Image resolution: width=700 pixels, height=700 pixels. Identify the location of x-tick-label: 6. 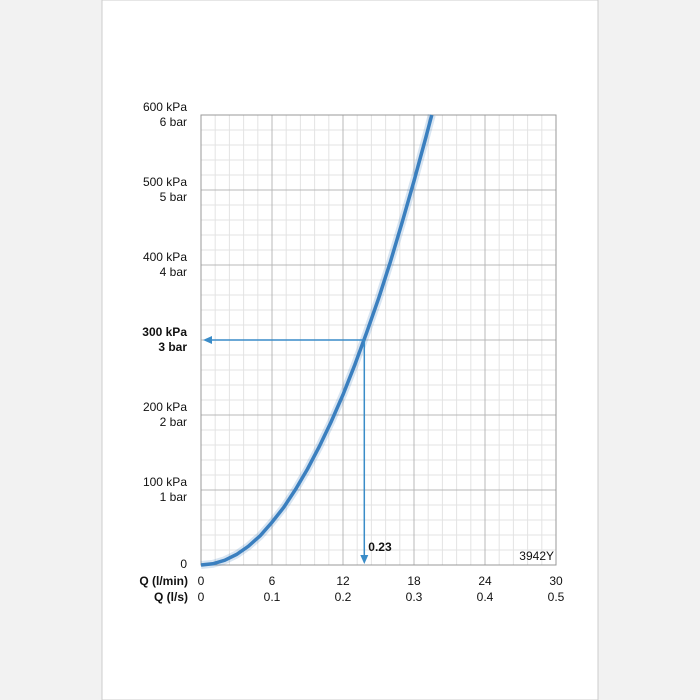
(272, 581).